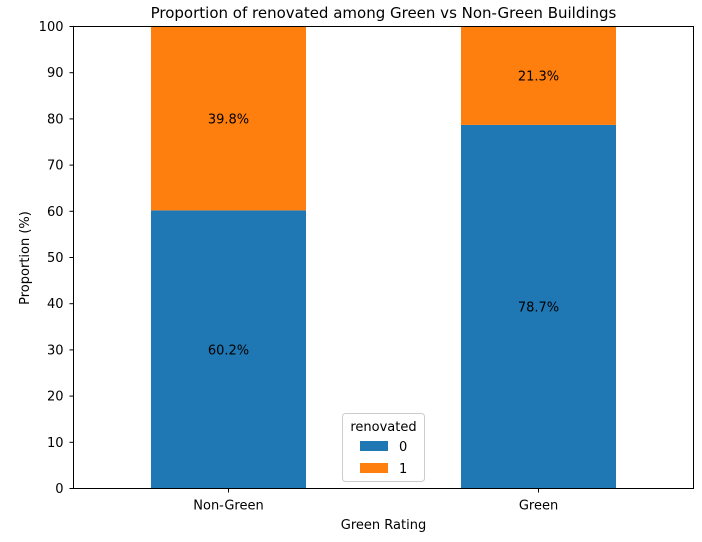 This screenshot has width=702, height=542. I want to click on bar-value-label: 78.7%, so click(538, 308).